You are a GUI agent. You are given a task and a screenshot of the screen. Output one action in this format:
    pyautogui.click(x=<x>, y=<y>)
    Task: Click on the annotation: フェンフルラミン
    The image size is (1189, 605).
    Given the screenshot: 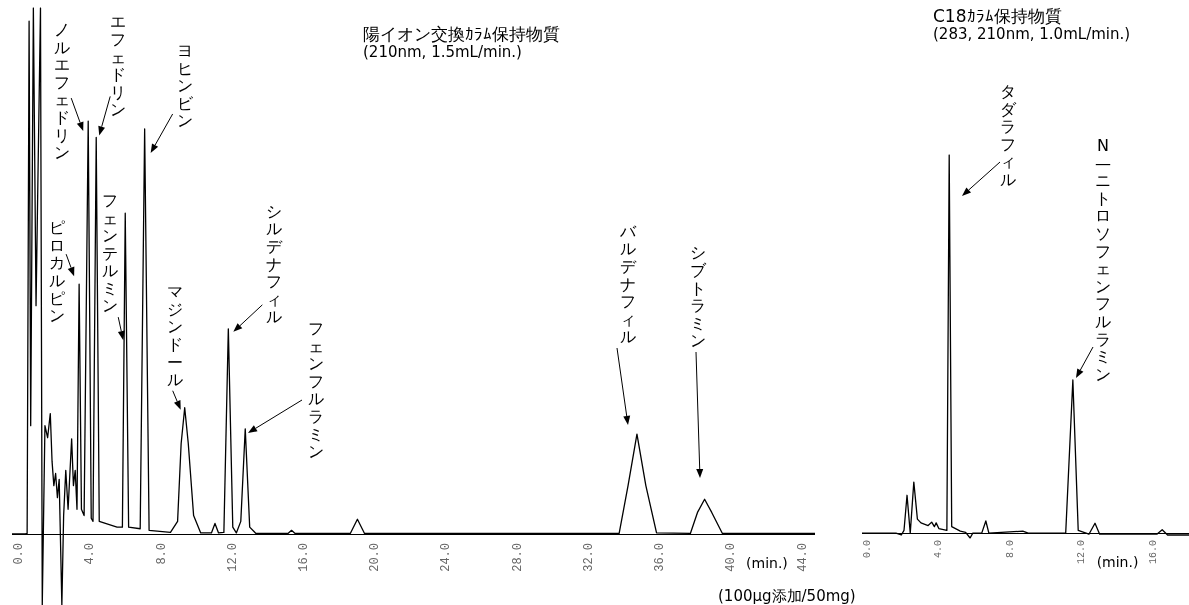 What is the action you would take?
    pyautogui.click(x=316, y=390)
    